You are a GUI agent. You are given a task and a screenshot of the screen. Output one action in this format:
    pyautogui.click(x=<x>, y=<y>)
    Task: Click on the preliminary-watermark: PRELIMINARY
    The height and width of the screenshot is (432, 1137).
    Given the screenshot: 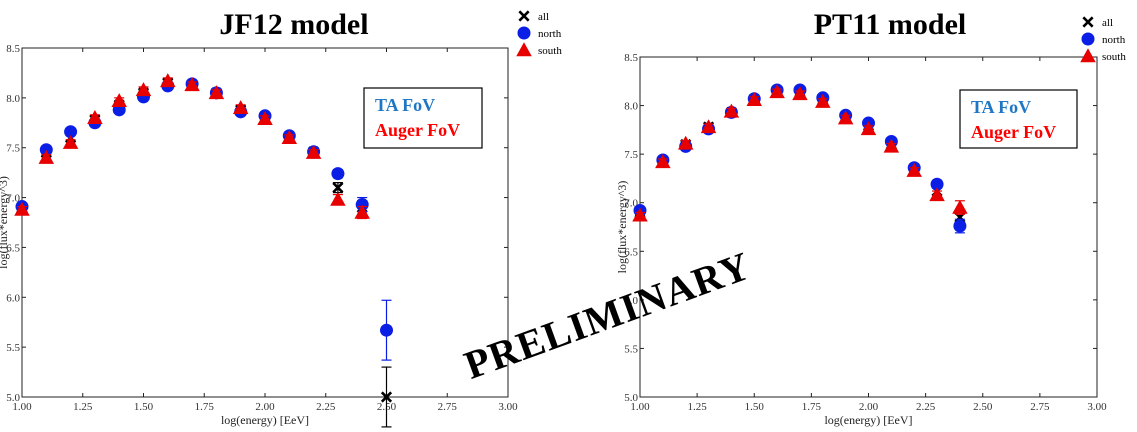 What is the action you would take?
    pyautogui.click(x=607, y=315)
    